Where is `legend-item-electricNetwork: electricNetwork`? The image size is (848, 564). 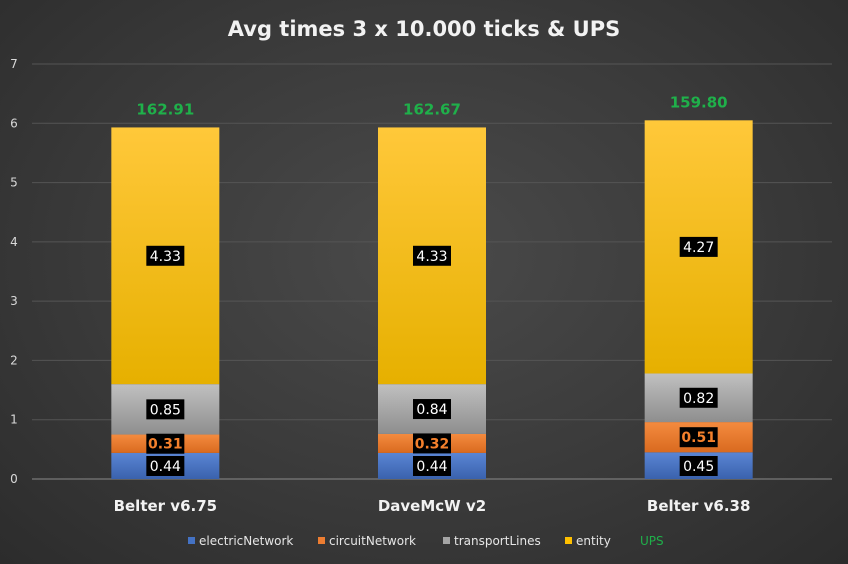 legend-item-electricNetwork: electricNetwork is located at coordinates (246, 541).